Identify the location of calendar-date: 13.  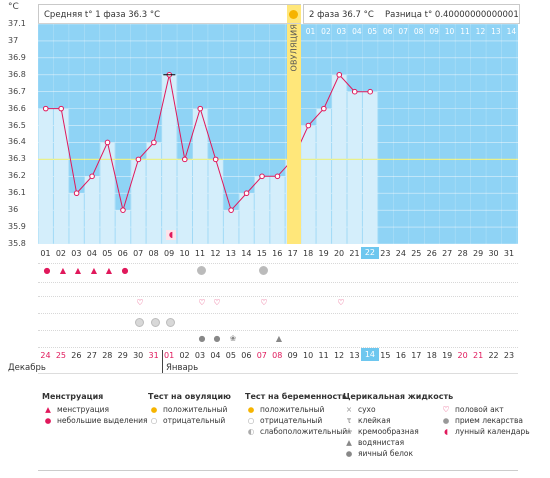
(354, 355).